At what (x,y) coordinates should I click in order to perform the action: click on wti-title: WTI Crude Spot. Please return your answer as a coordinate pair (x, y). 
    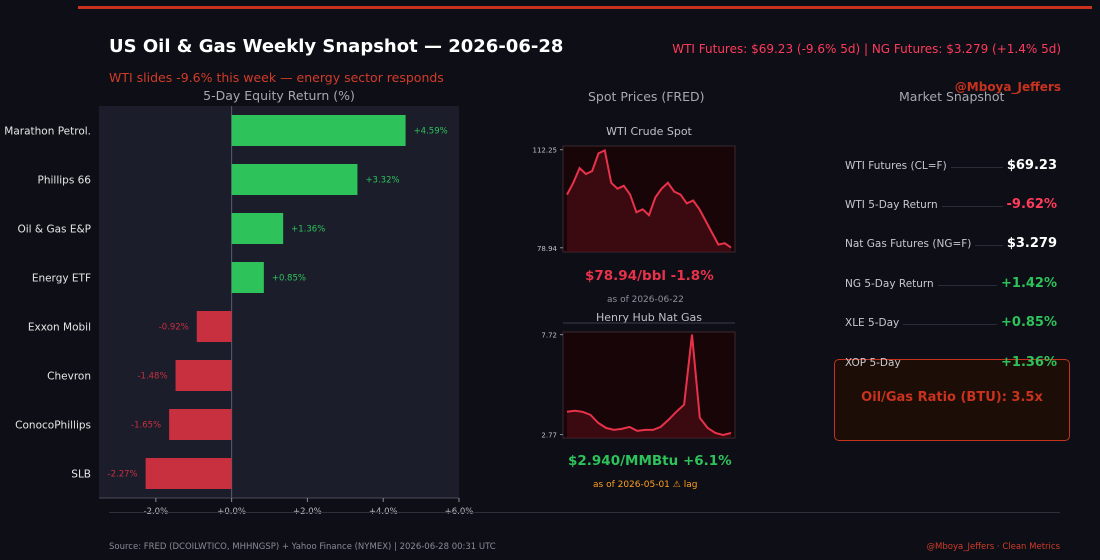
    Looking at the image, I should click on (649, 131).